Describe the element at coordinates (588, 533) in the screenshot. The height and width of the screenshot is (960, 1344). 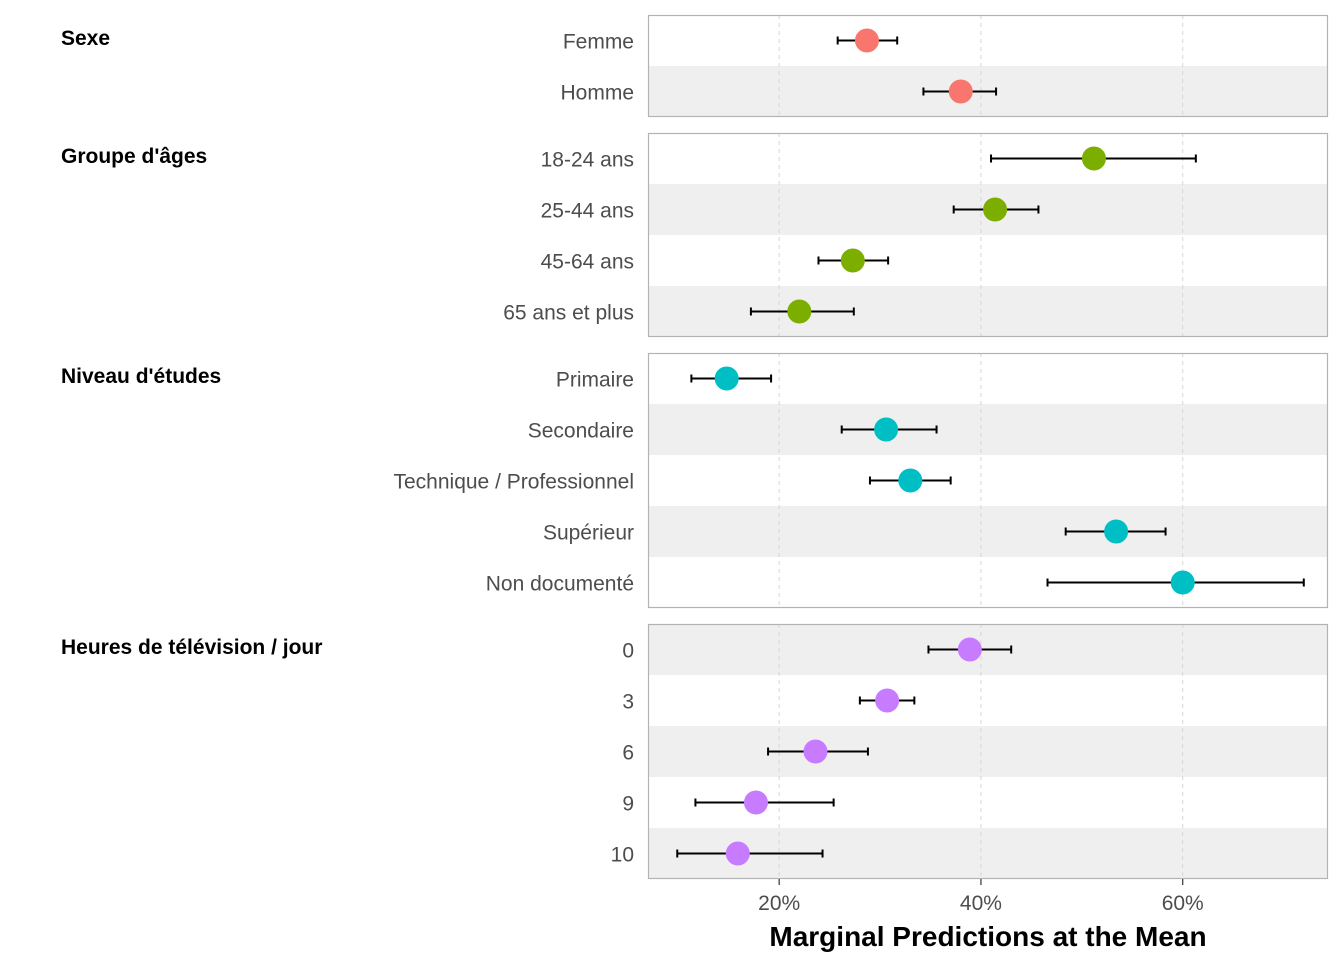
I see `row-label: Supérieur` at that location.